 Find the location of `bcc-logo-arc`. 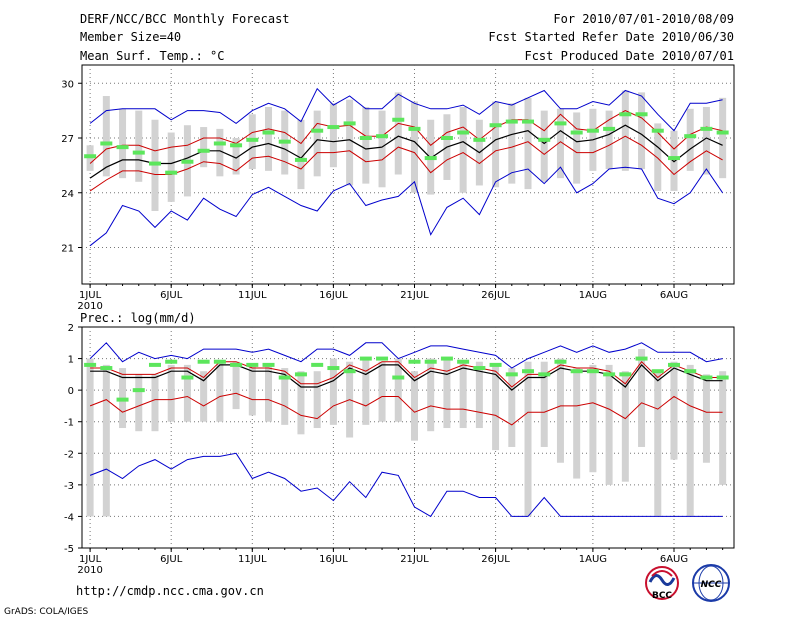

bcc-logo-arc is located at coordinates (662, 573).